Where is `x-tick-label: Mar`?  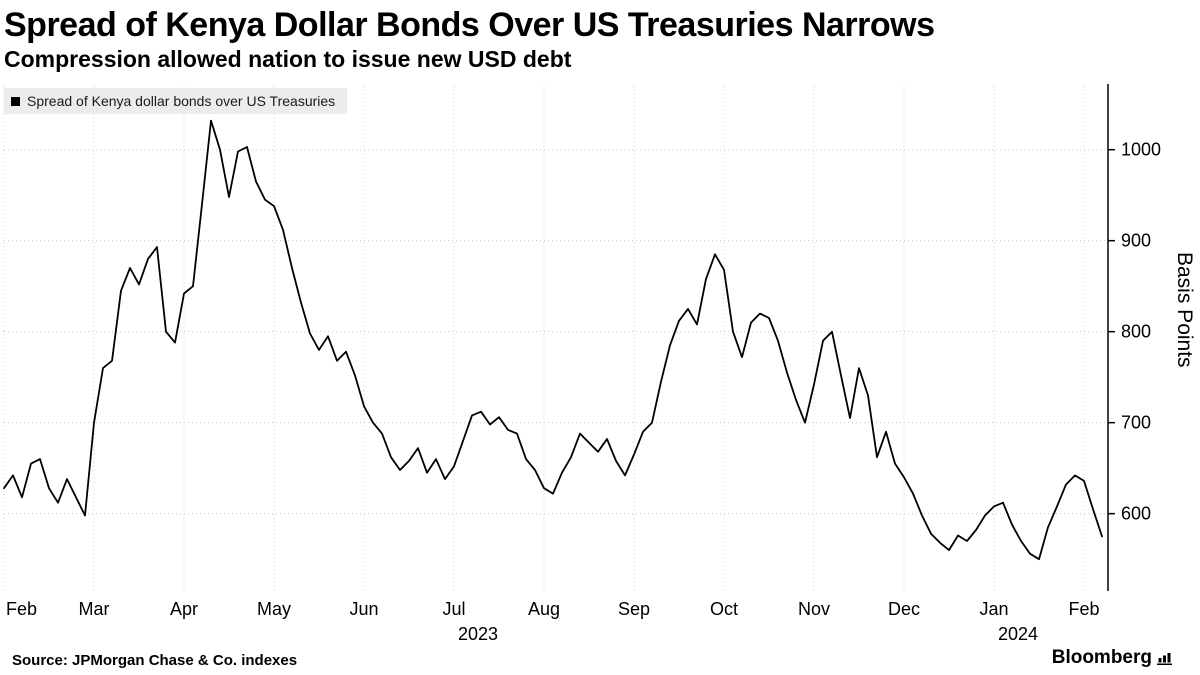 x-tick-label: Mar is located at coordinates (94, 609).